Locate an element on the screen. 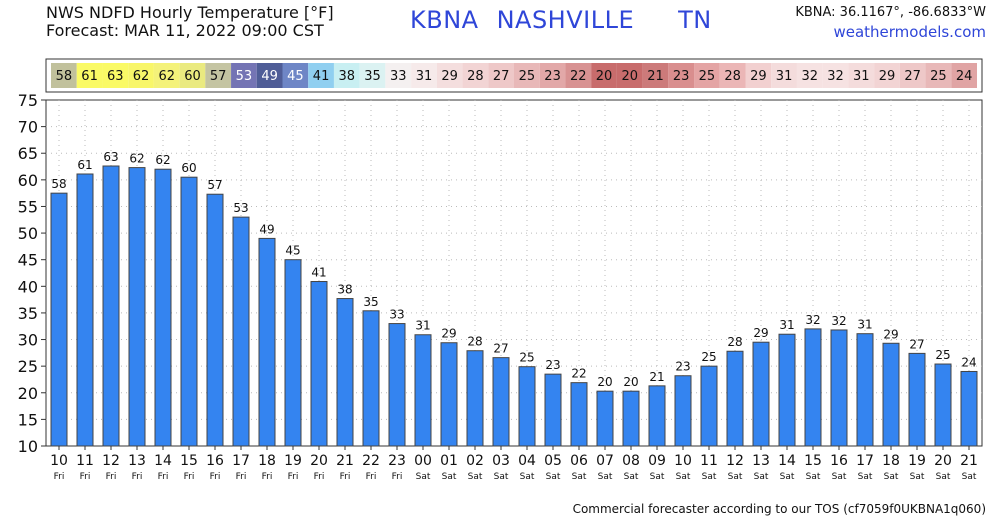  bar-value-label: 27 is located at coordinates (500, 349).